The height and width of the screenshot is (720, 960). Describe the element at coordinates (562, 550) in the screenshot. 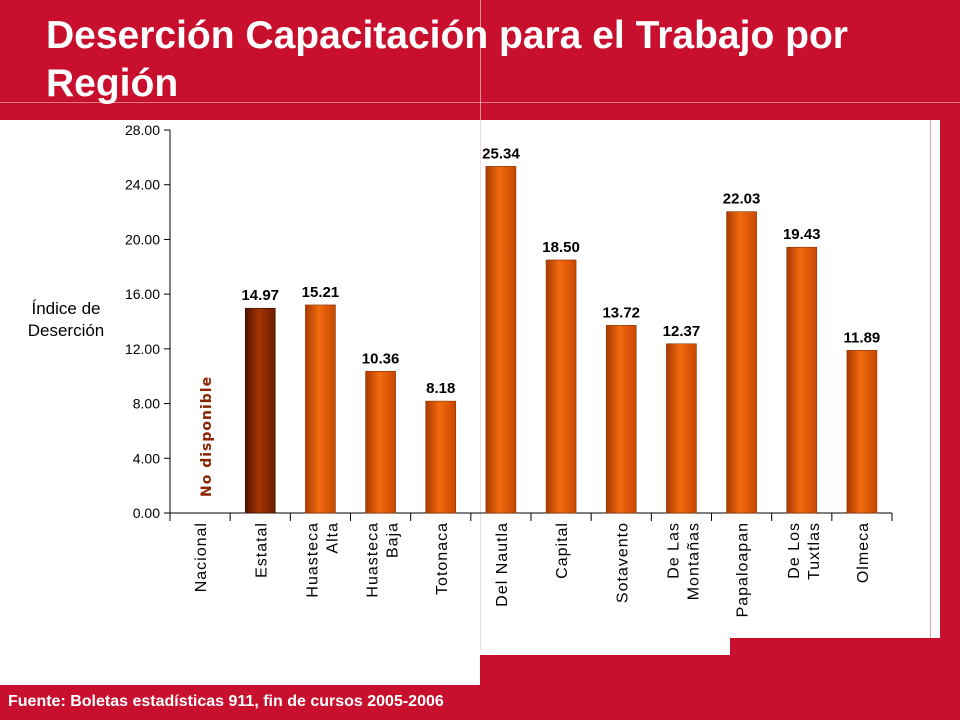

I see `category-label: Capital` at that location.